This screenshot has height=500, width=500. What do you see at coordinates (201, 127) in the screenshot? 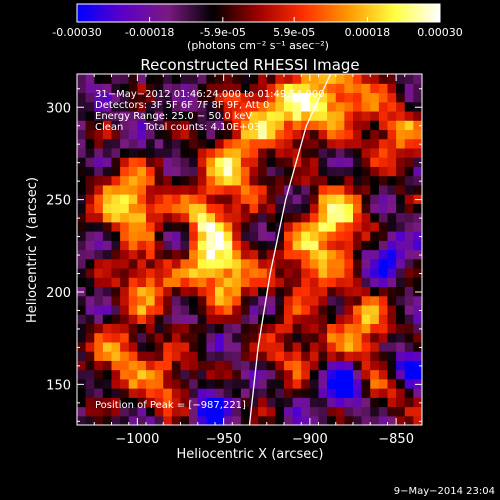
I see `annotation-counts: Total counts: 4.10E+03` at bounding box center [201, 127].